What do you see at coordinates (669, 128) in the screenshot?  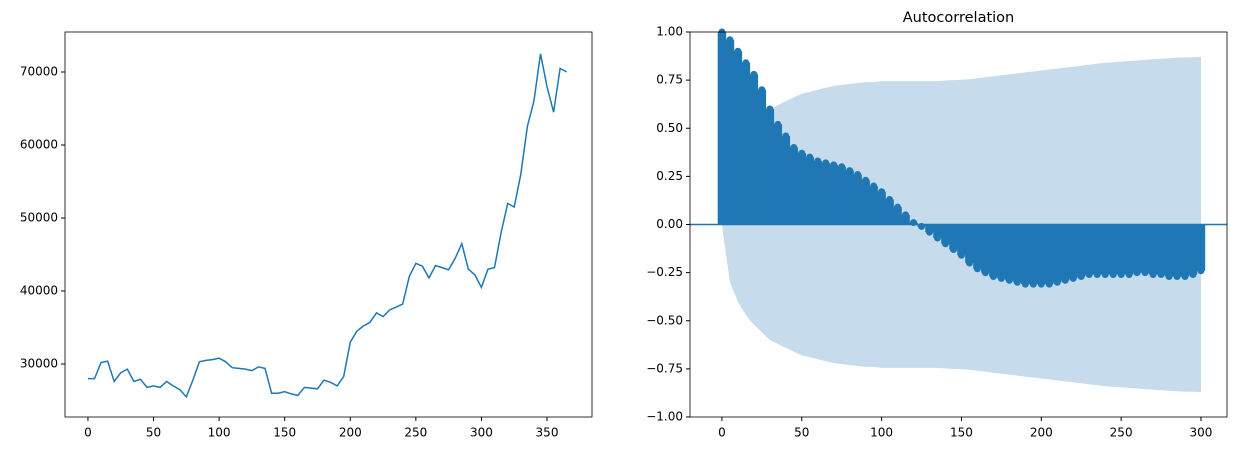 I see `y-tick-label: 0.50` at bounding box center [669, 128].